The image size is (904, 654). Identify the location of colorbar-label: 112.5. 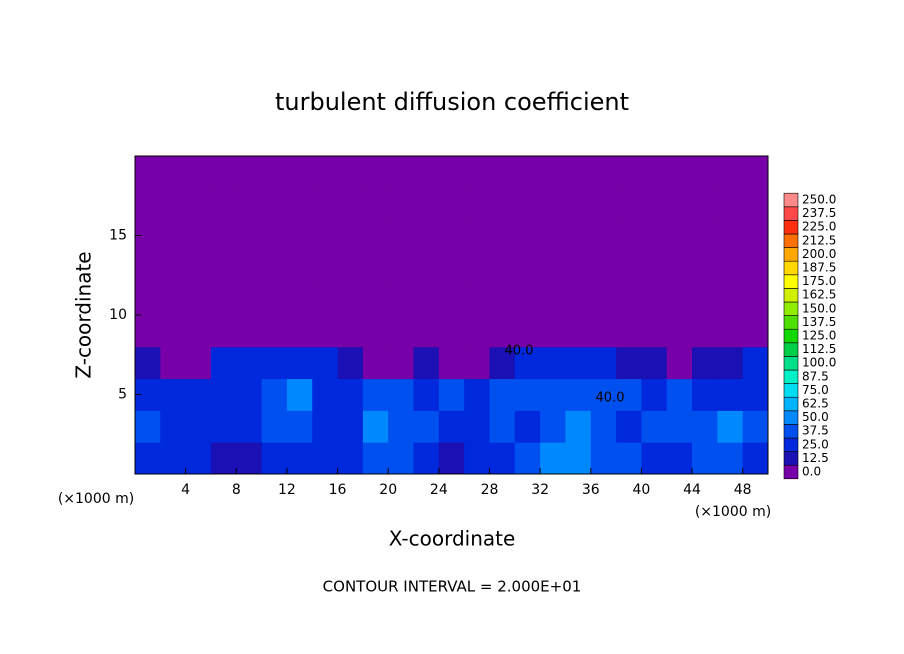
(819, 349).